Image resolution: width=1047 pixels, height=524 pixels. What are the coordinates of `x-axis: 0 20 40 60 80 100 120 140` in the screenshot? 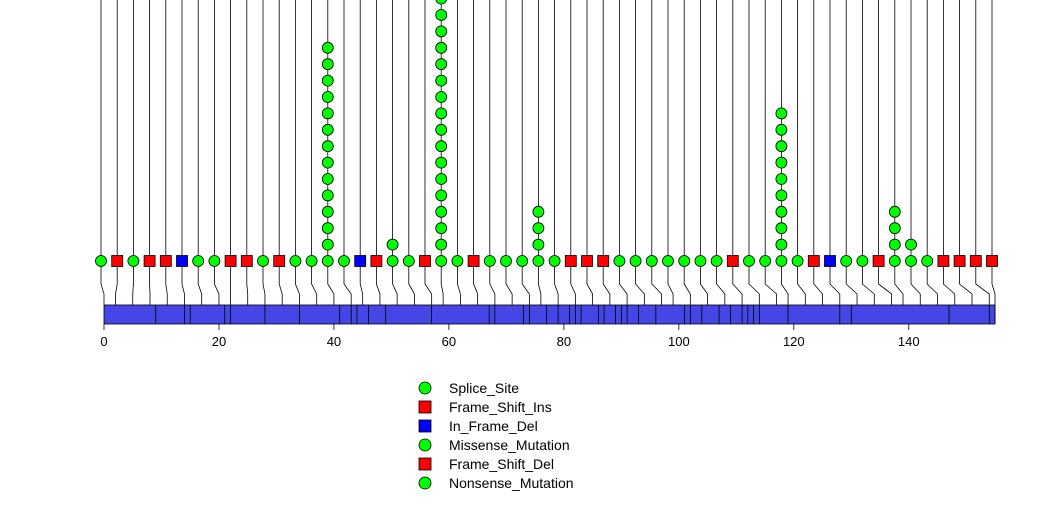 It's located at (510, 336).